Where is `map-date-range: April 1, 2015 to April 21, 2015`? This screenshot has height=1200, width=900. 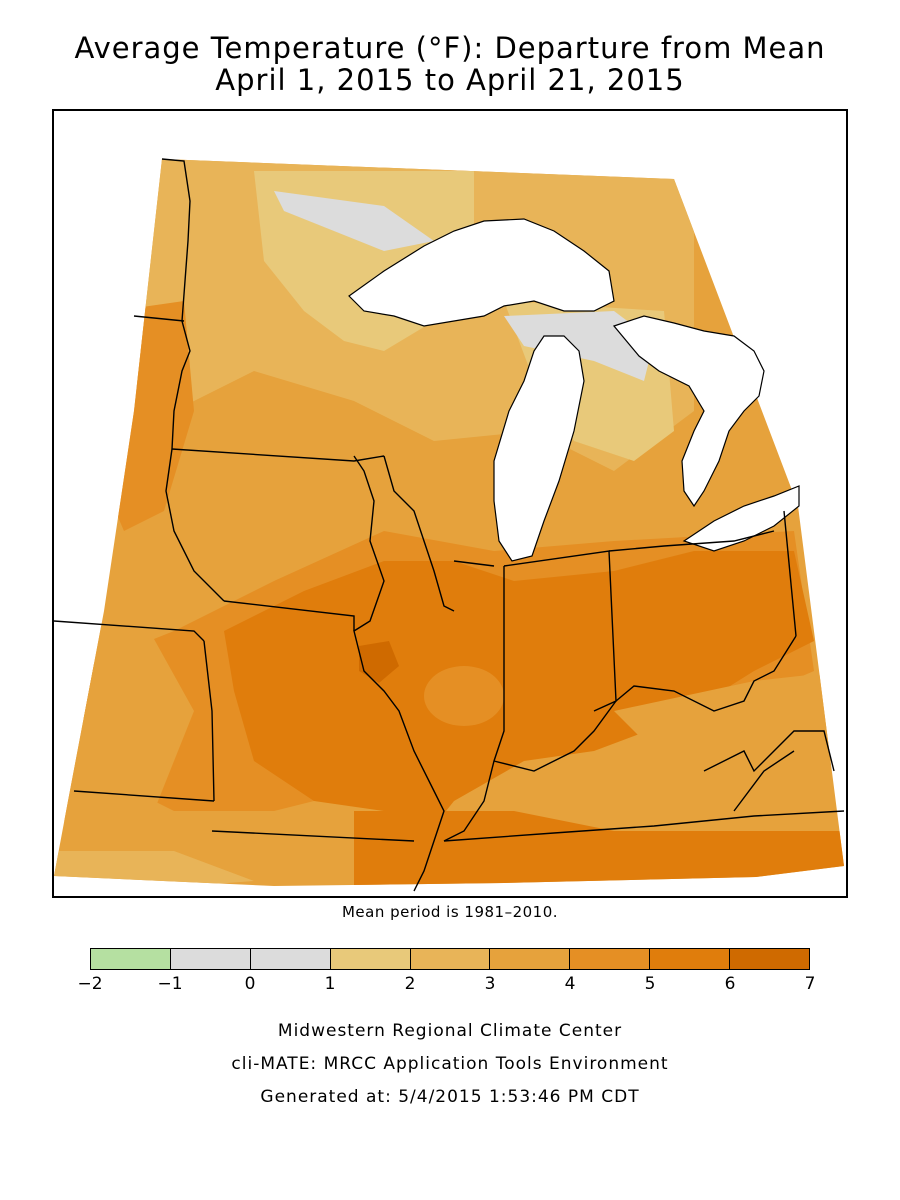
map-date-range: April 1, 2015 to April 21, 2015 is located at coordinates (450, 80).